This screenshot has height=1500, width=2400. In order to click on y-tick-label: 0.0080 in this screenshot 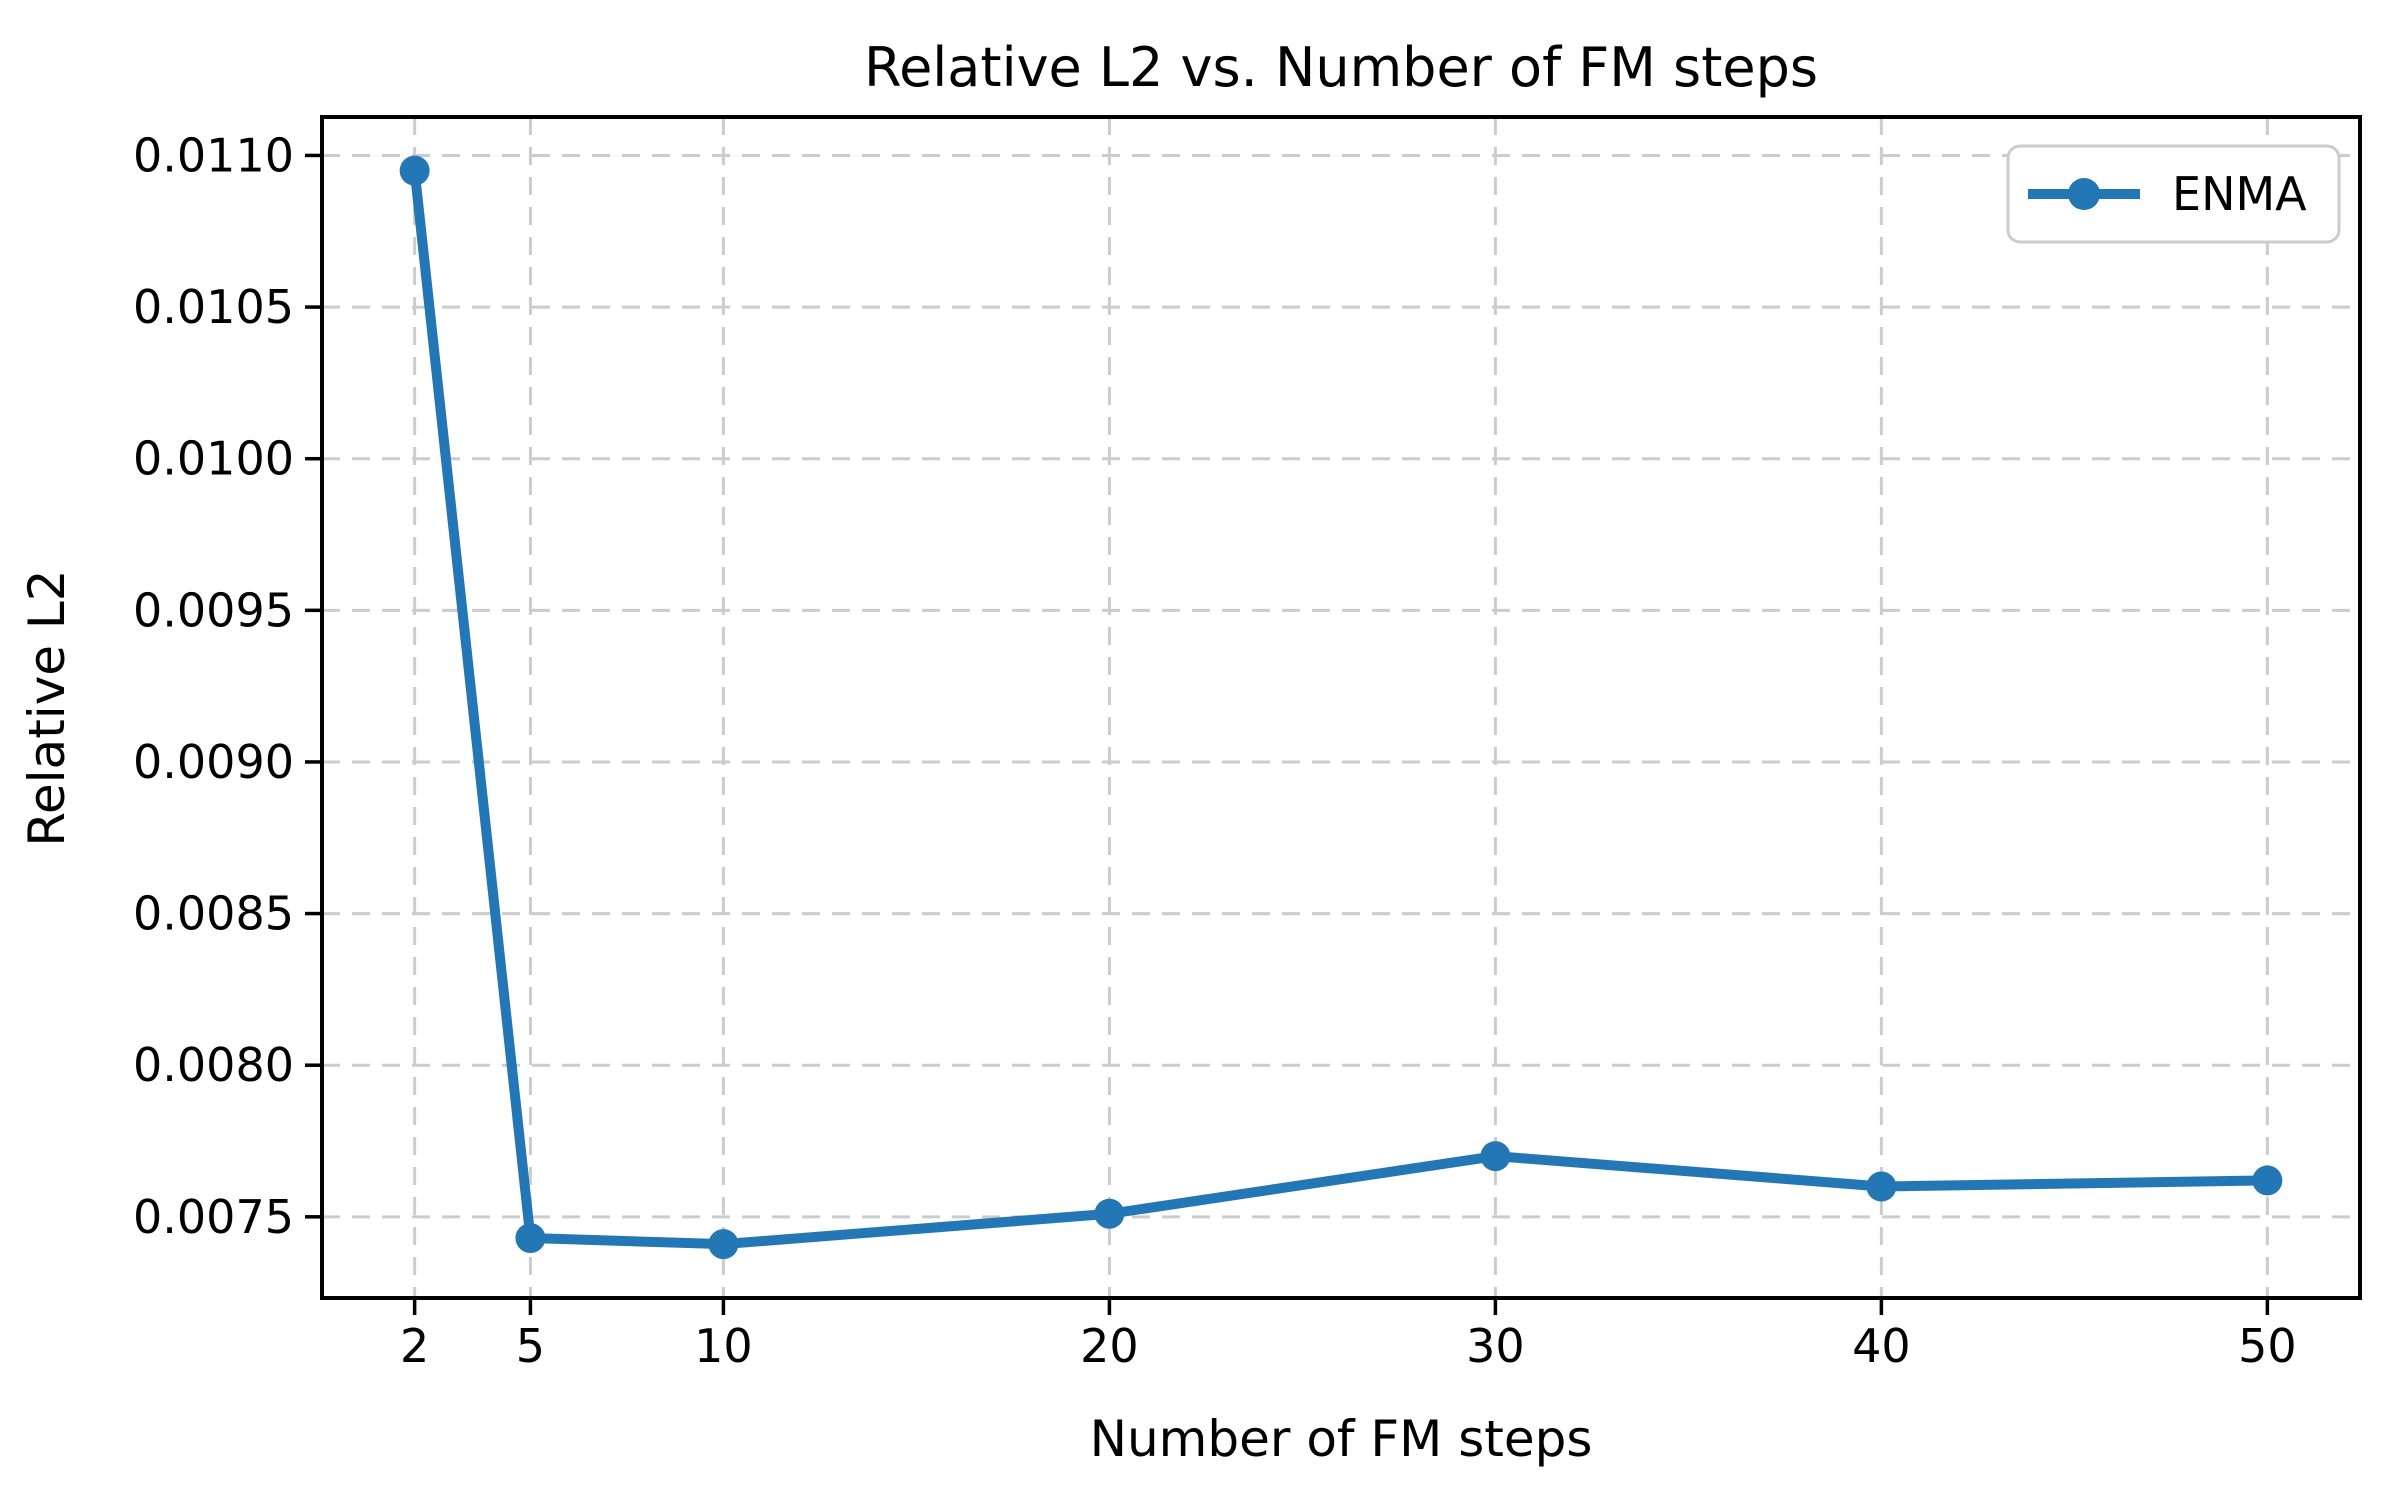, I will do `click(213, 1065)`.